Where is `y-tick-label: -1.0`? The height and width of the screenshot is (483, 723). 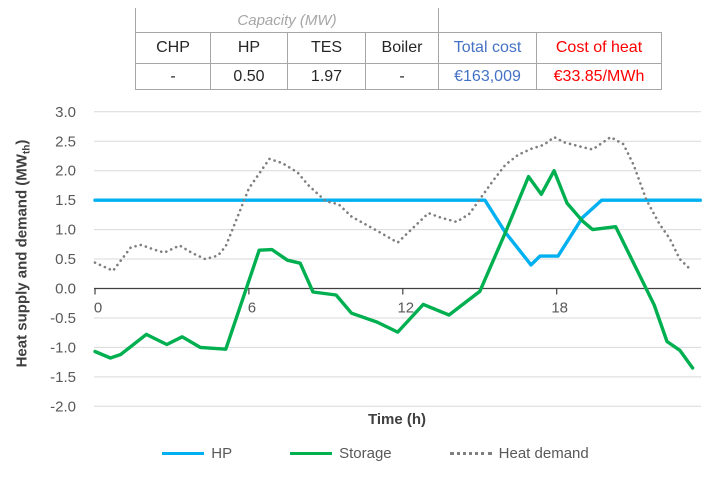
y-tick-label: -1.0 is located at coordinates (63, 347).